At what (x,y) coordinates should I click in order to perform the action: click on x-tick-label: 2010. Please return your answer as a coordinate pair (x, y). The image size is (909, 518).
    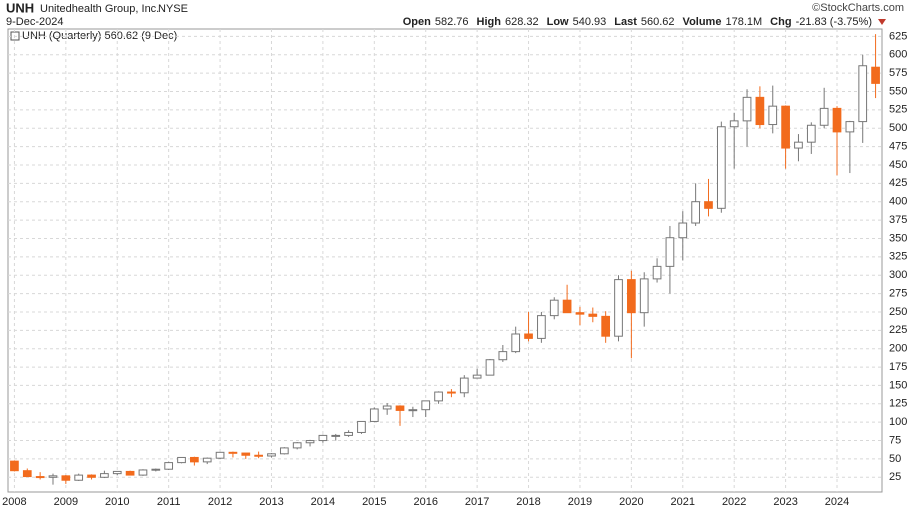
    Looking at the image, I should click on (117, 502).